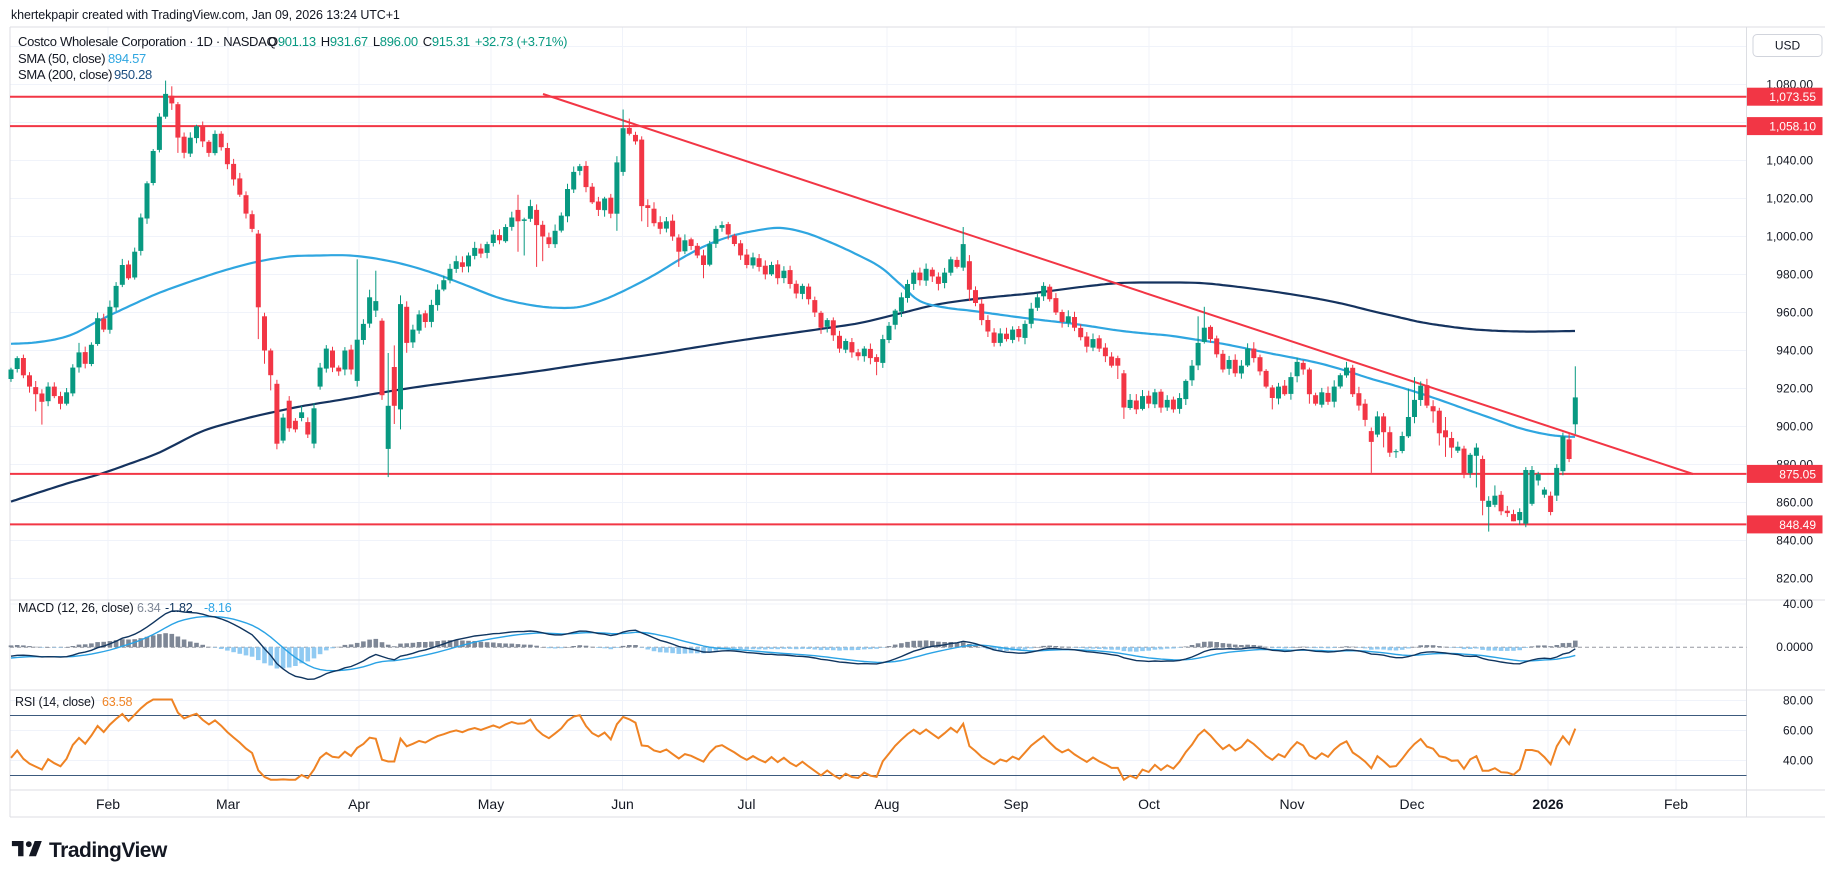  What do you see at coordinates (1794, 647) in the screenshot?
I see `svg-text: 0.0000` at bounding box center [1794, 647].